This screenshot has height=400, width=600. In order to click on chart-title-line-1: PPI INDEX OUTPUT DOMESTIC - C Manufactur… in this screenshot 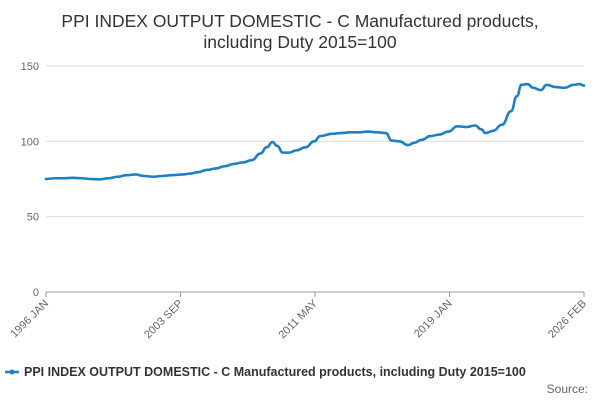, I will do `click(299, 21)`.